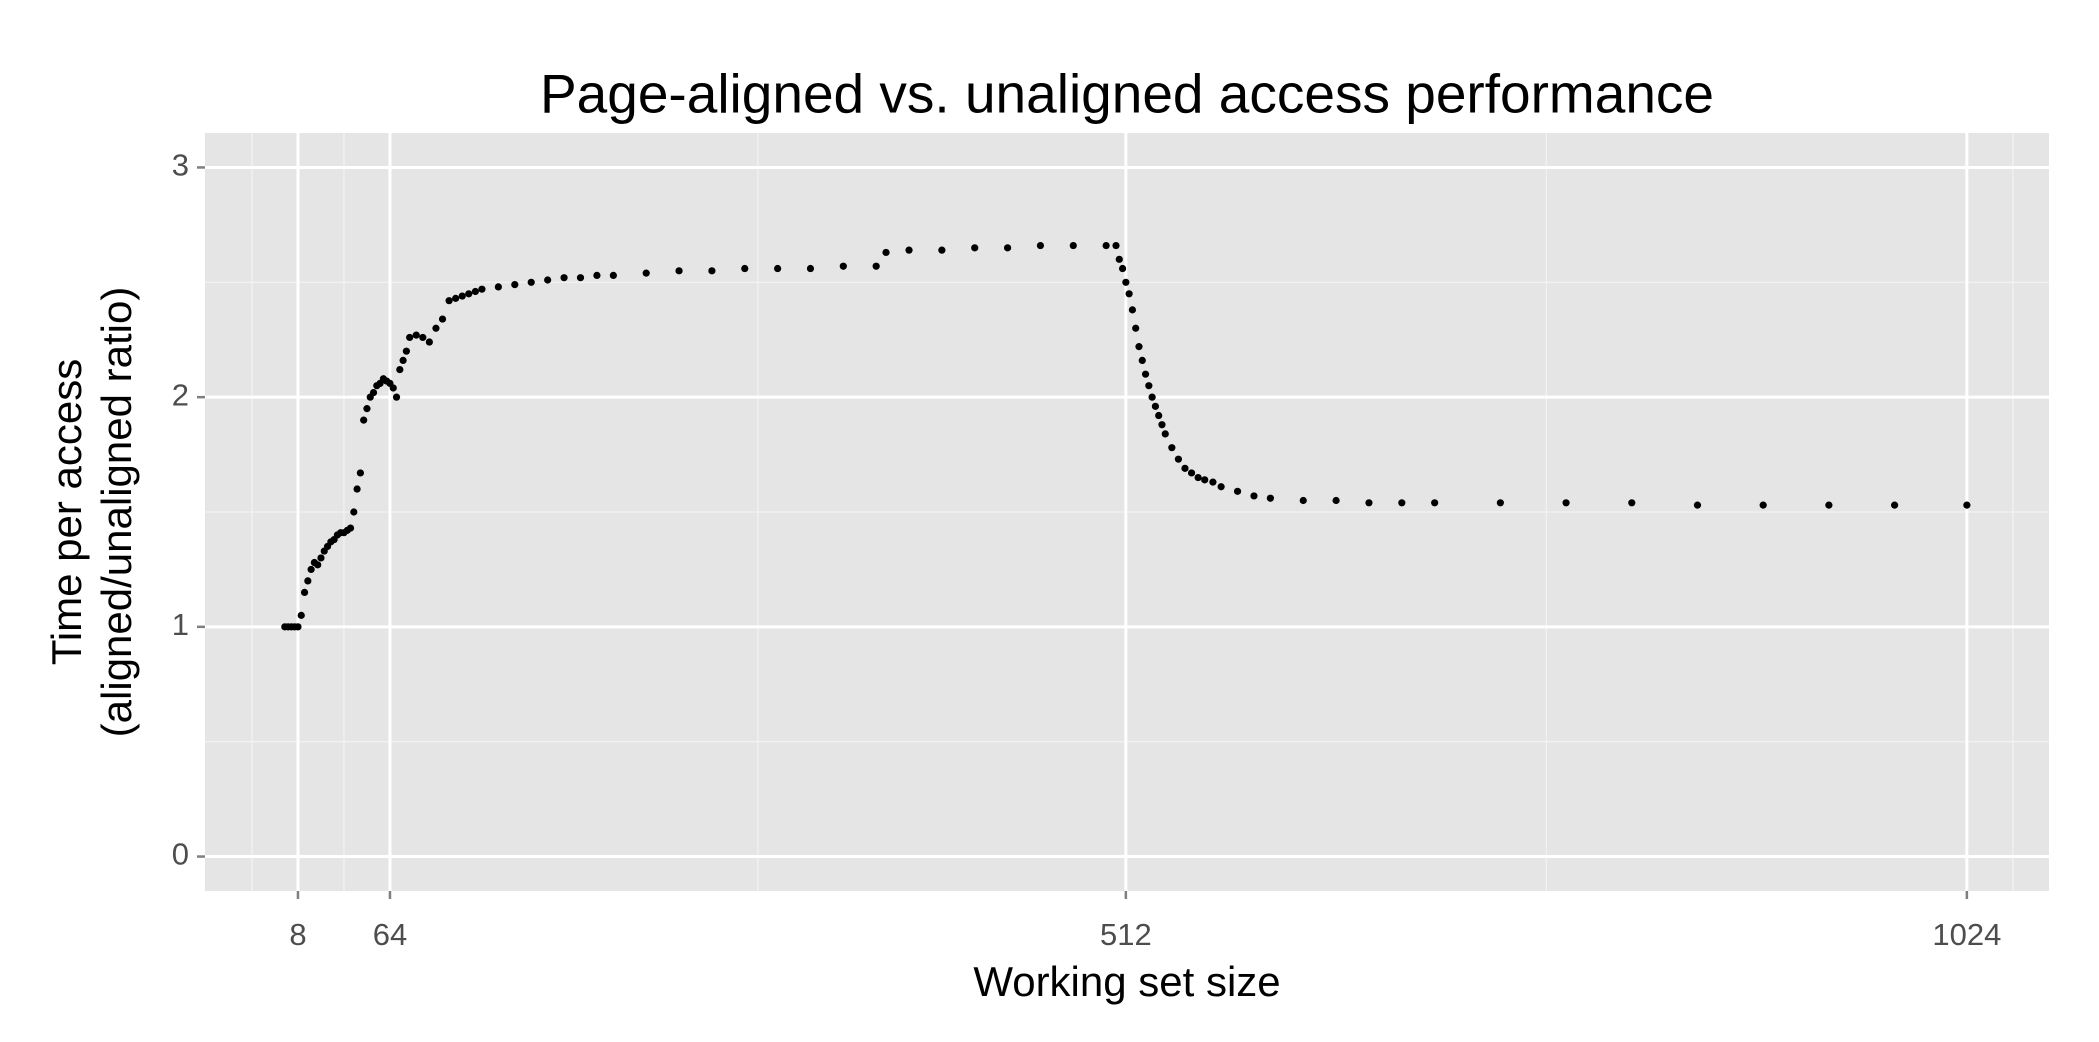 This screenshot has width=2099, height=1042. Describe the element at coordinates (1126, 934) in the screenshot. I see `x-tick-label: 512` at that location.